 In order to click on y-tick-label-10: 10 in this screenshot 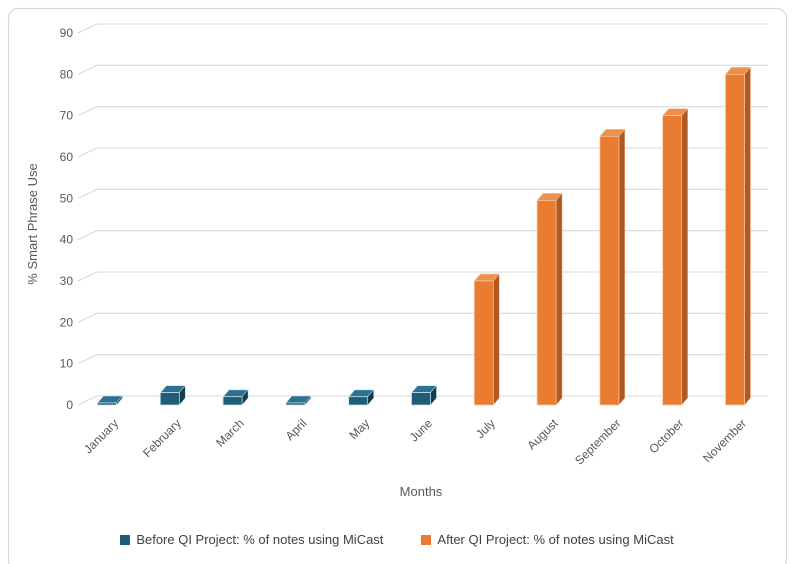, I will do `click(67, 364)`.